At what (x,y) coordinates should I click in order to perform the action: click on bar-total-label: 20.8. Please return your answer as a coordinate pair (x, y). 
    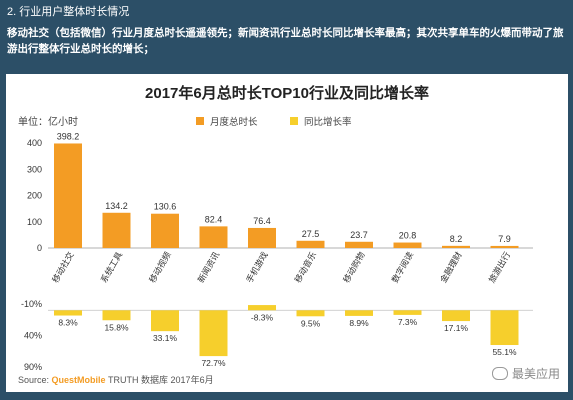
    Looking at the image, I should click on (408, 236).